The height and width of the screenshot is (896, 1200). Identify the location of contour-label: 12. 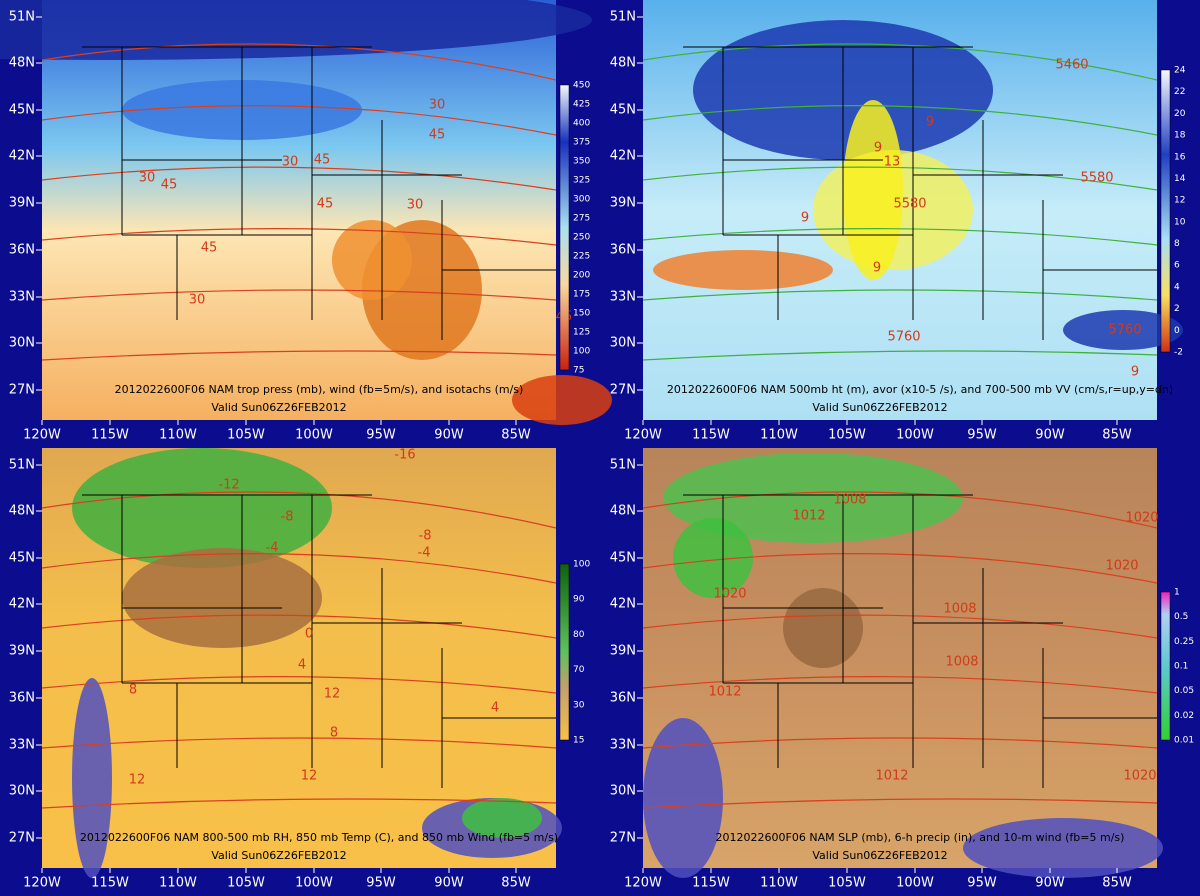
(332, 694).